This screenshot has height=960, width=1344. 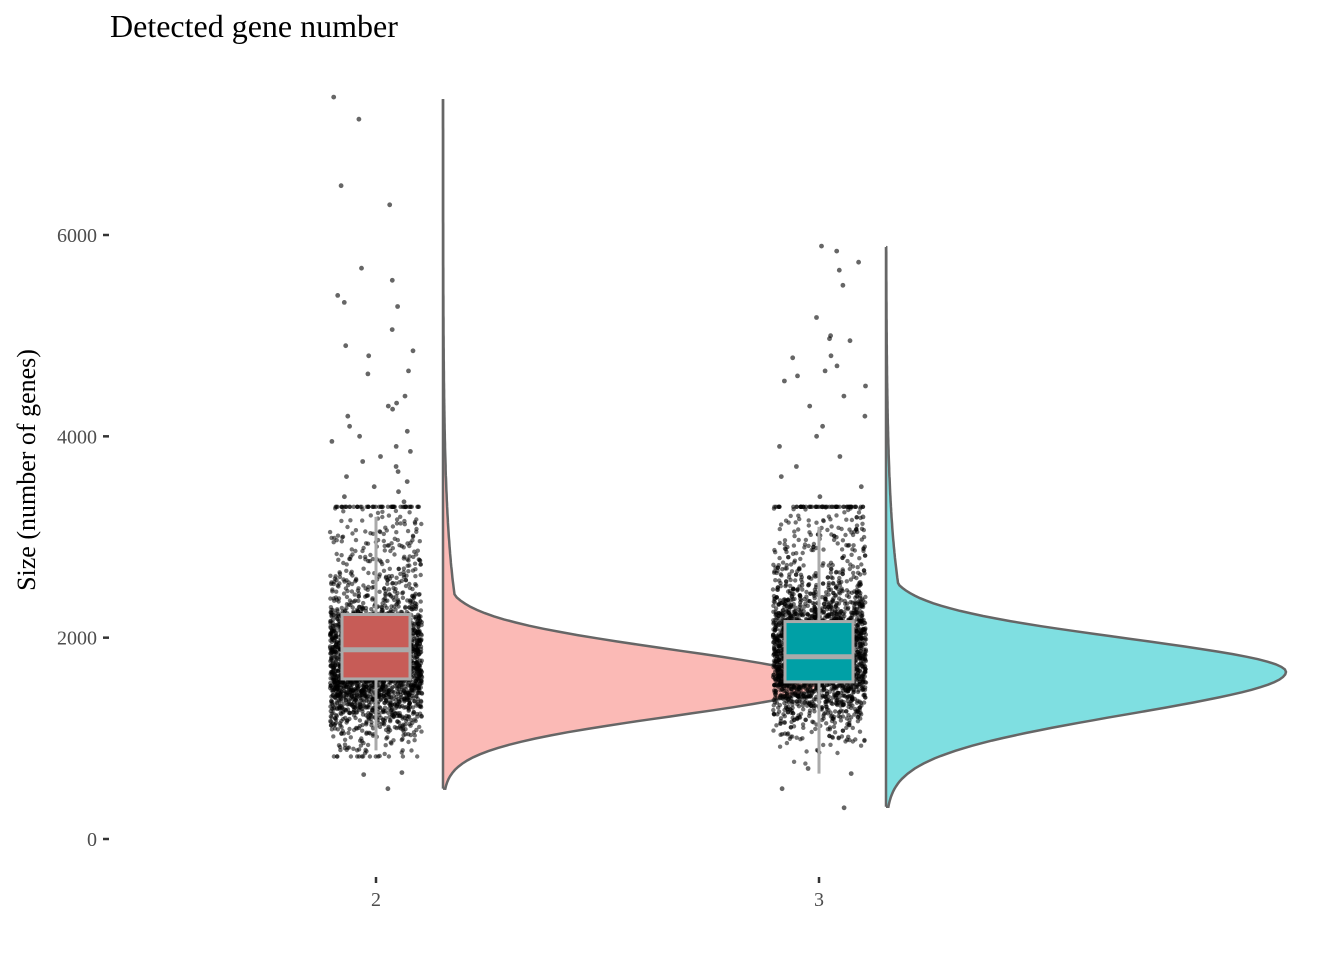 What do you see at coordinates (254, 26) in the screenshot?
I see `chart-title: Detected gene number` at bounding box center [254, 26].